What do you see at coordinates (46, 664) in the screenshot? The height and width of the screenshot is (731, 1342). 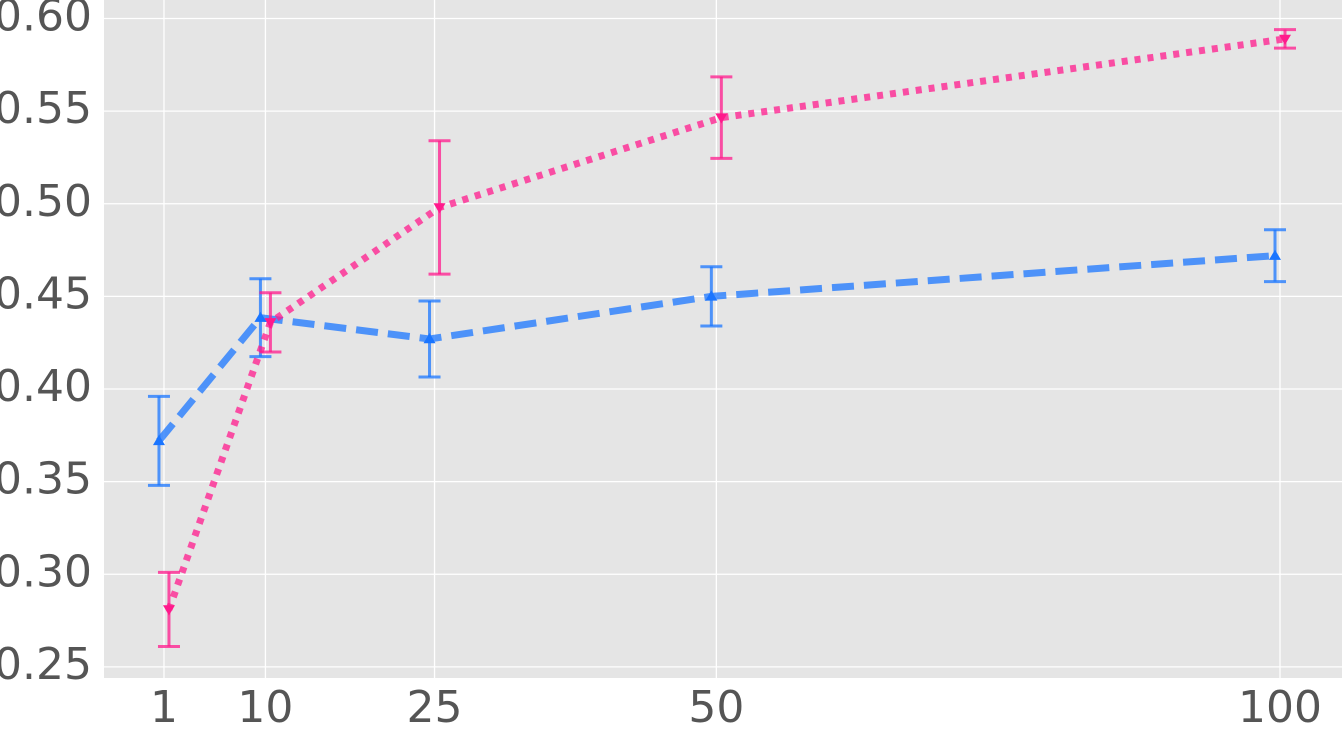 I see `y-tick-label: 0.25` at bounding box center [46, 664].